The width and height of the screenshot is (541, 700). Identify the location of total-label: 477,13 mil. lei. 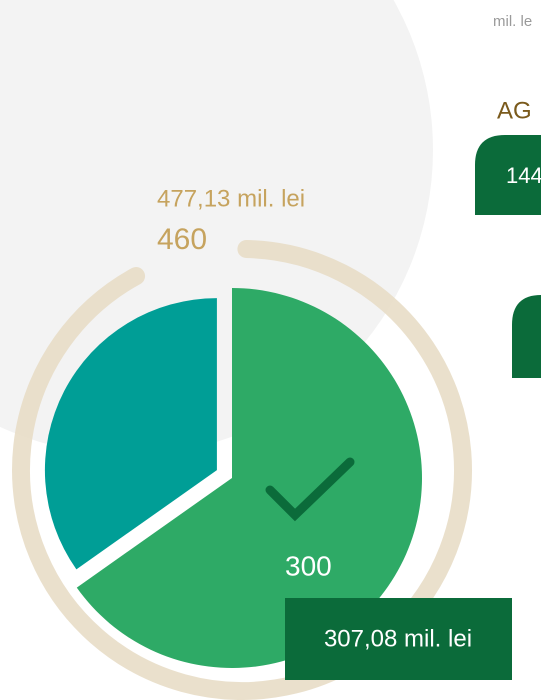
(231, 198).